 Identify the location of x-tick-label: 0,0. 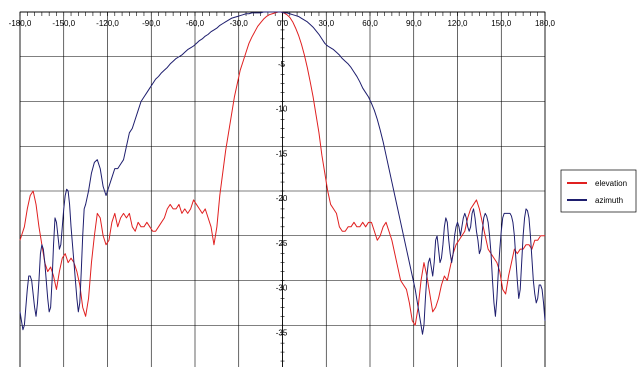
(283, 23).